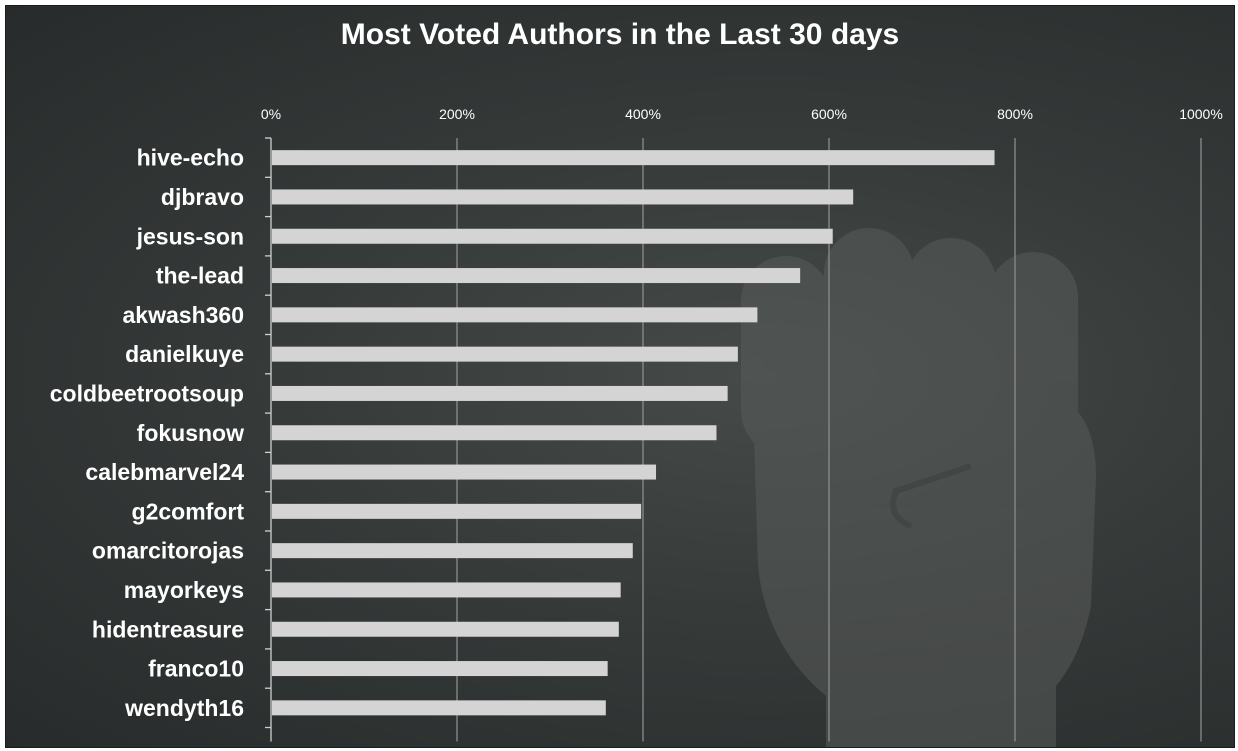 The height and width of the screenshot is (751, 1238). What do you see at coordinates (271, 114) in the screenshot?
I see `x-tick-label: 0%` at bounding box center [271, 114].